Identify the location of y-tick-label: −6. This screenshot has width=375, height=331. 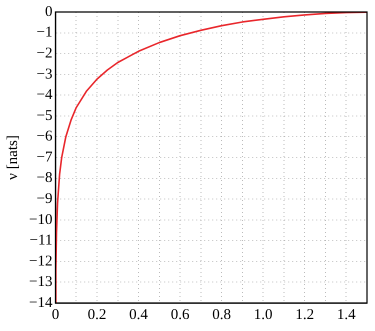
(44, 136).